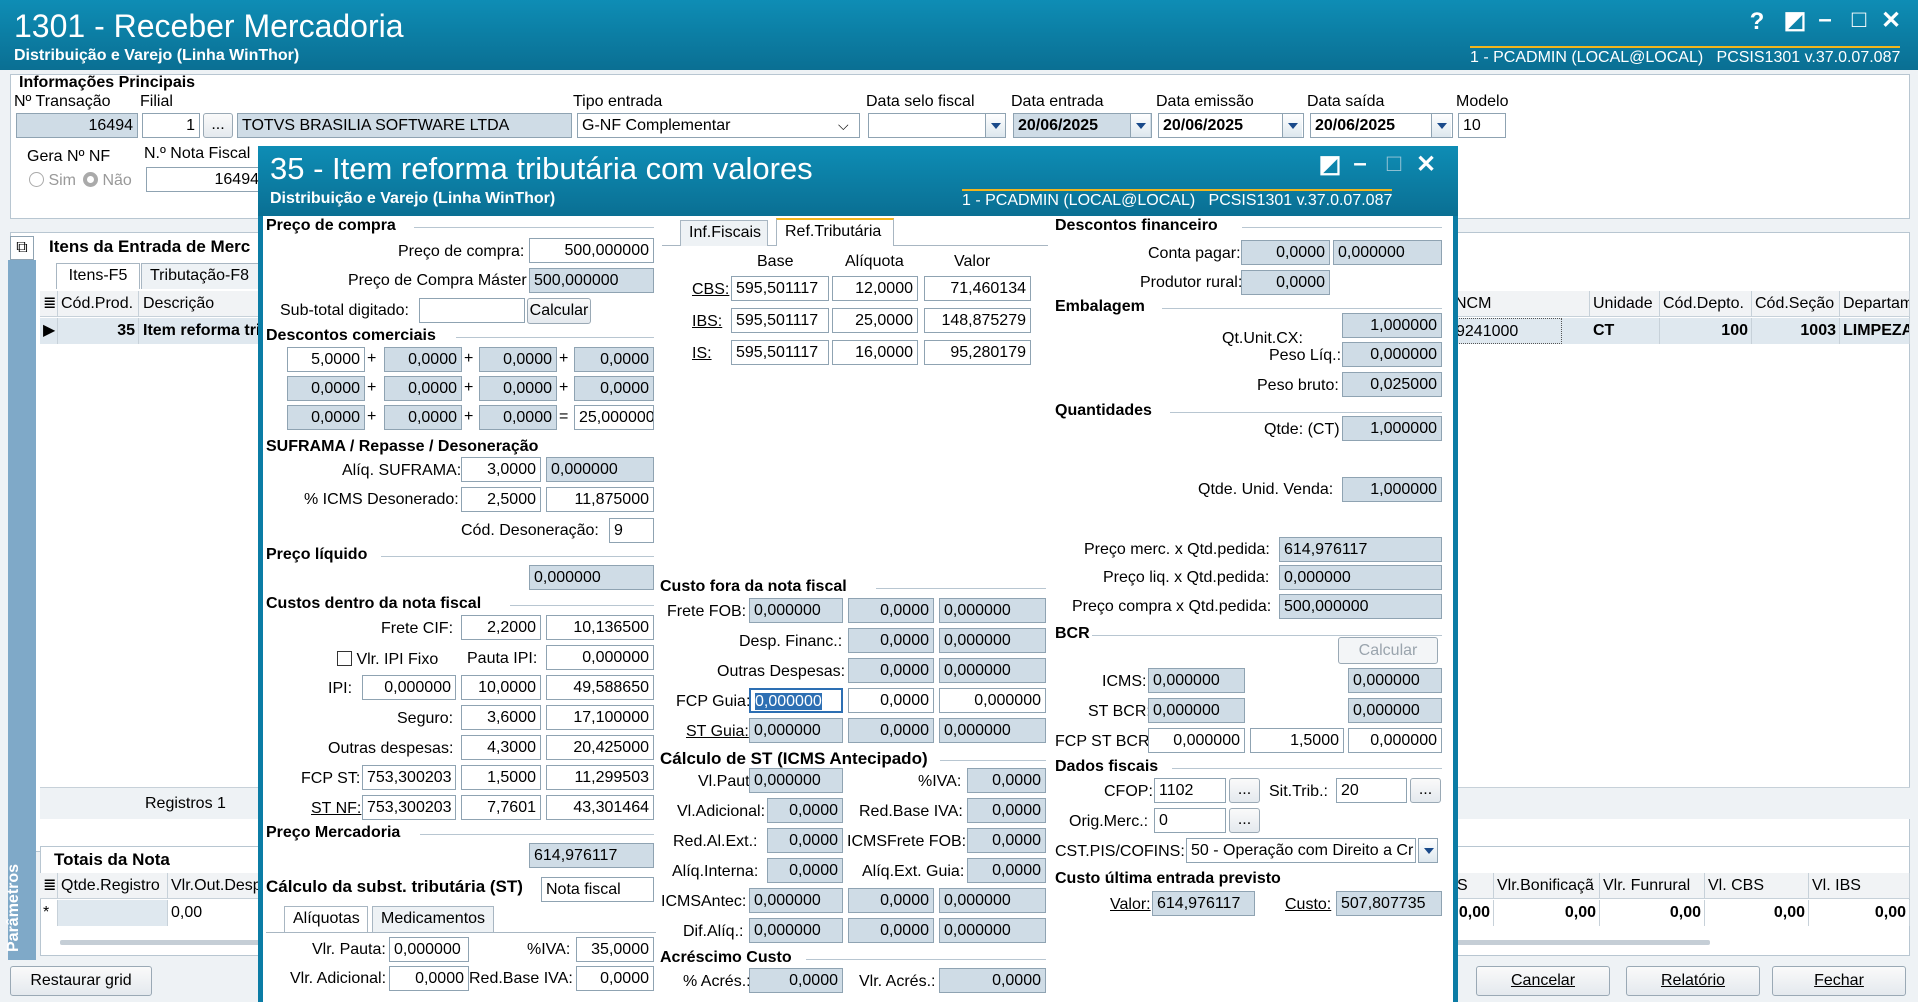 The width and height of the screenshot is (1918, 1002). What do you see at coordinates (22, 610) in the screenshot?
I see `parametros-side-tab` at bounding box center [22, 610].